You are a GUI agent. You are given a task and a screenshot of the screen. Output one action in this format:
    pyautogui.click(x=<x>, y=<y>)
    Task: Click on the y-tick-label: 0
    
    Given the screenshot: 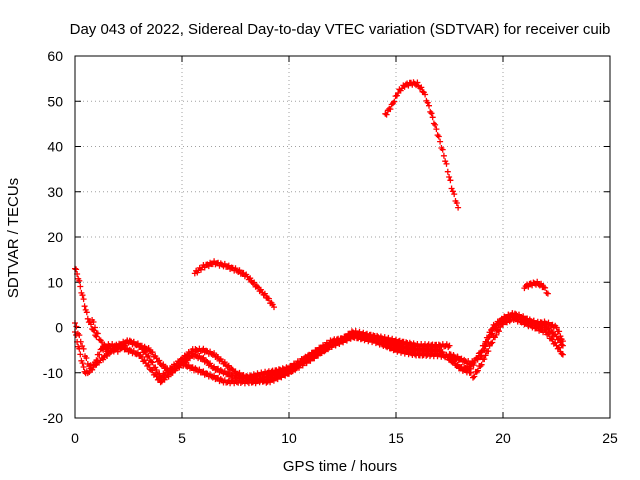 What is the action you would take?
    pyautogui.click(x=59, y=328)
    